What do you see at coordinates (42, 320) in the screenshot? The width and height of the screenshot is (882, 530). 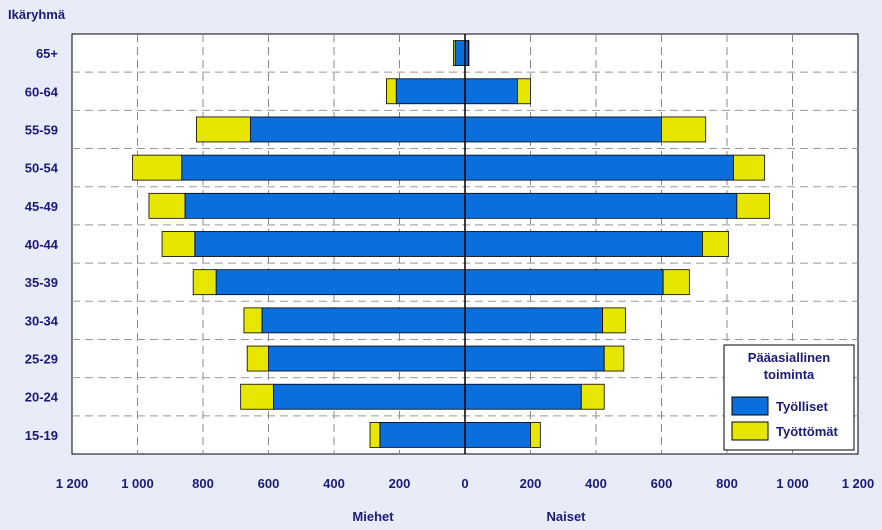 I see `category-label: 30-34` at bounding box center [42, 320].